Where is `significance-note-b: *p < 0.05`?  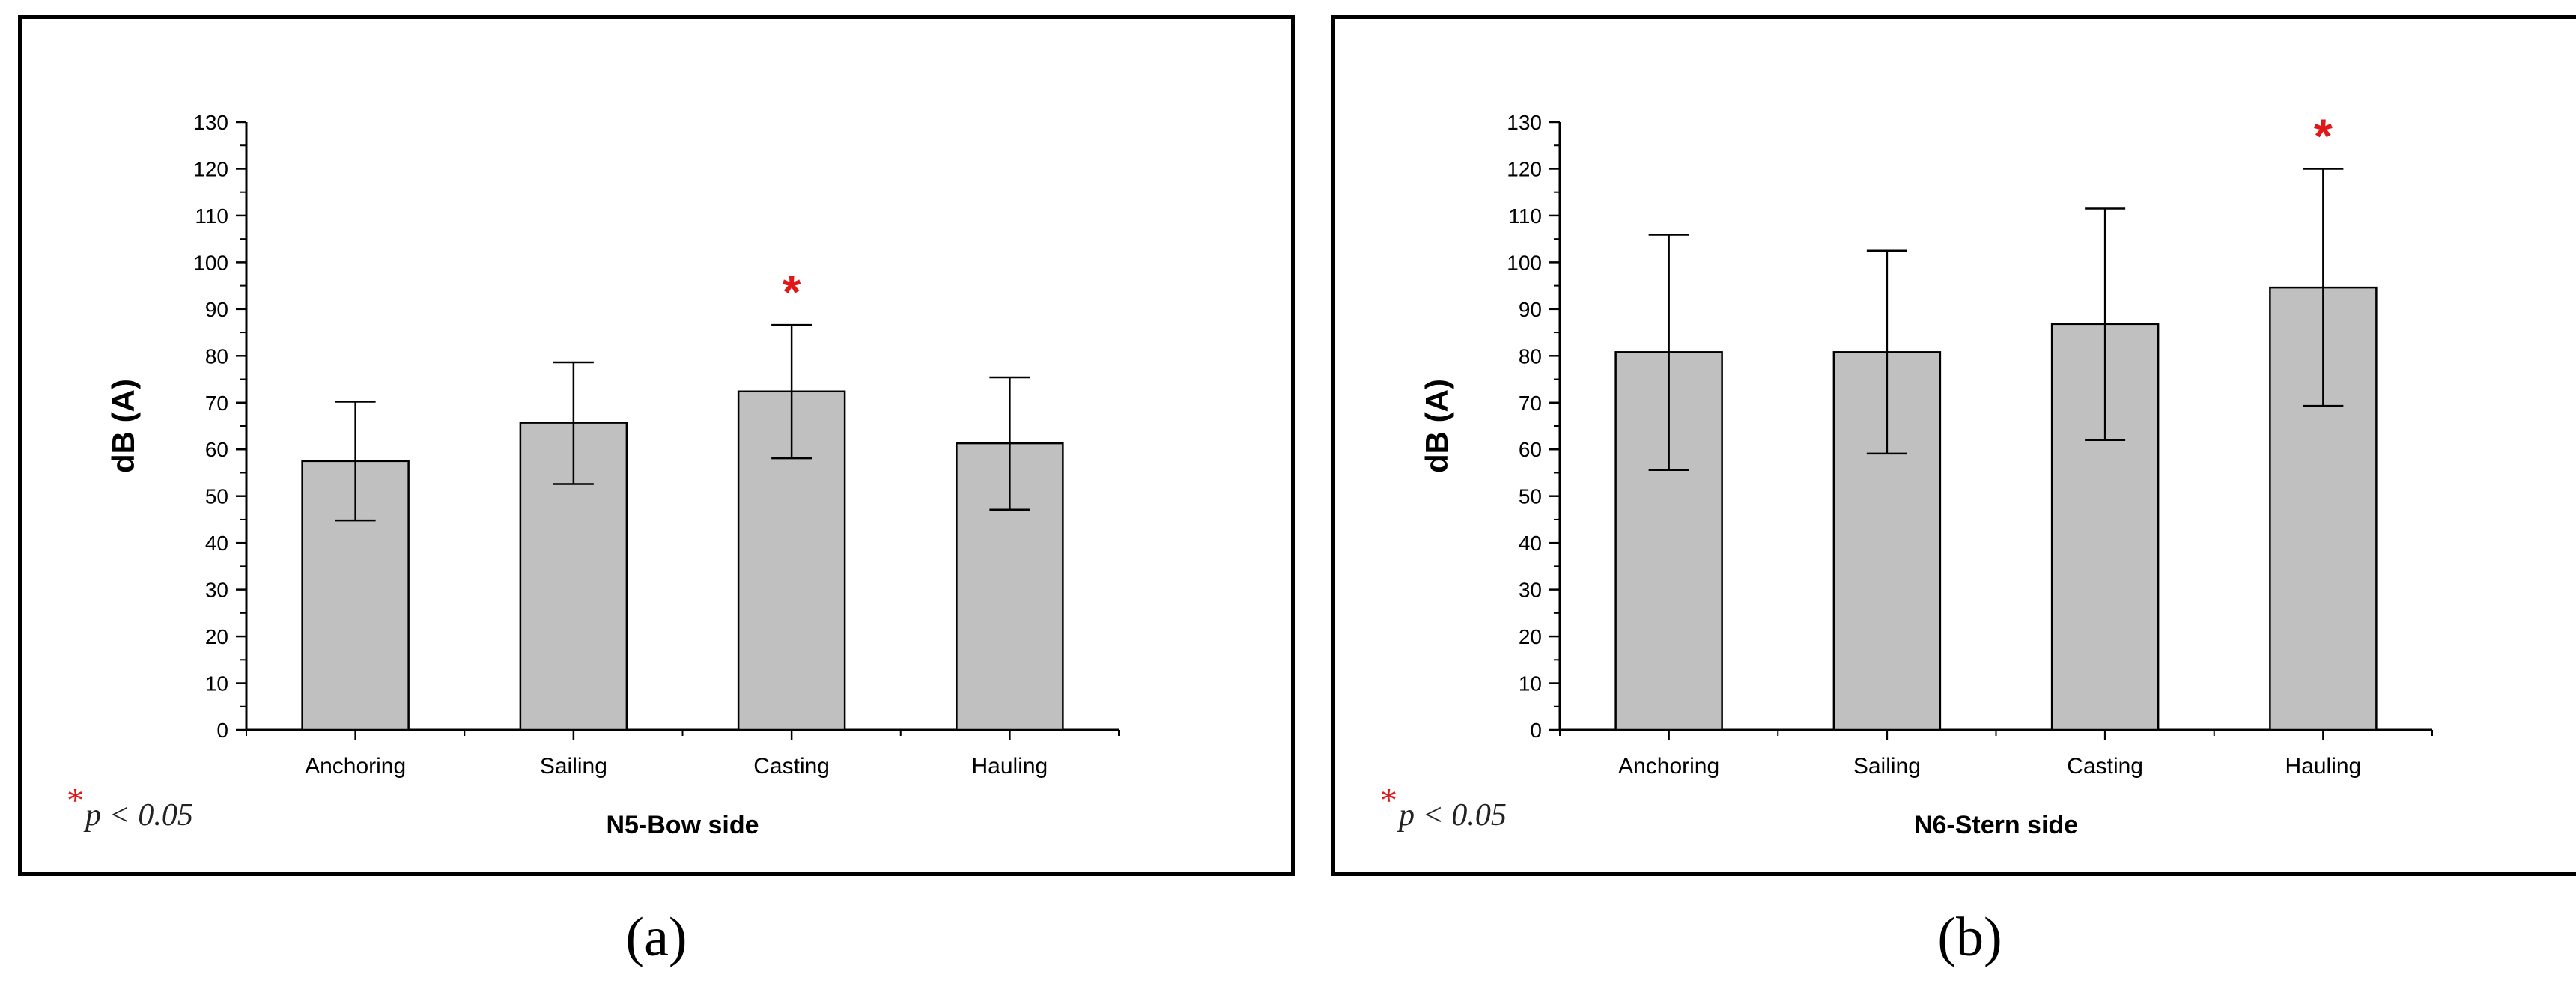
significance-note-b: *p < 0.05 is located at coordinates (1443, 807).